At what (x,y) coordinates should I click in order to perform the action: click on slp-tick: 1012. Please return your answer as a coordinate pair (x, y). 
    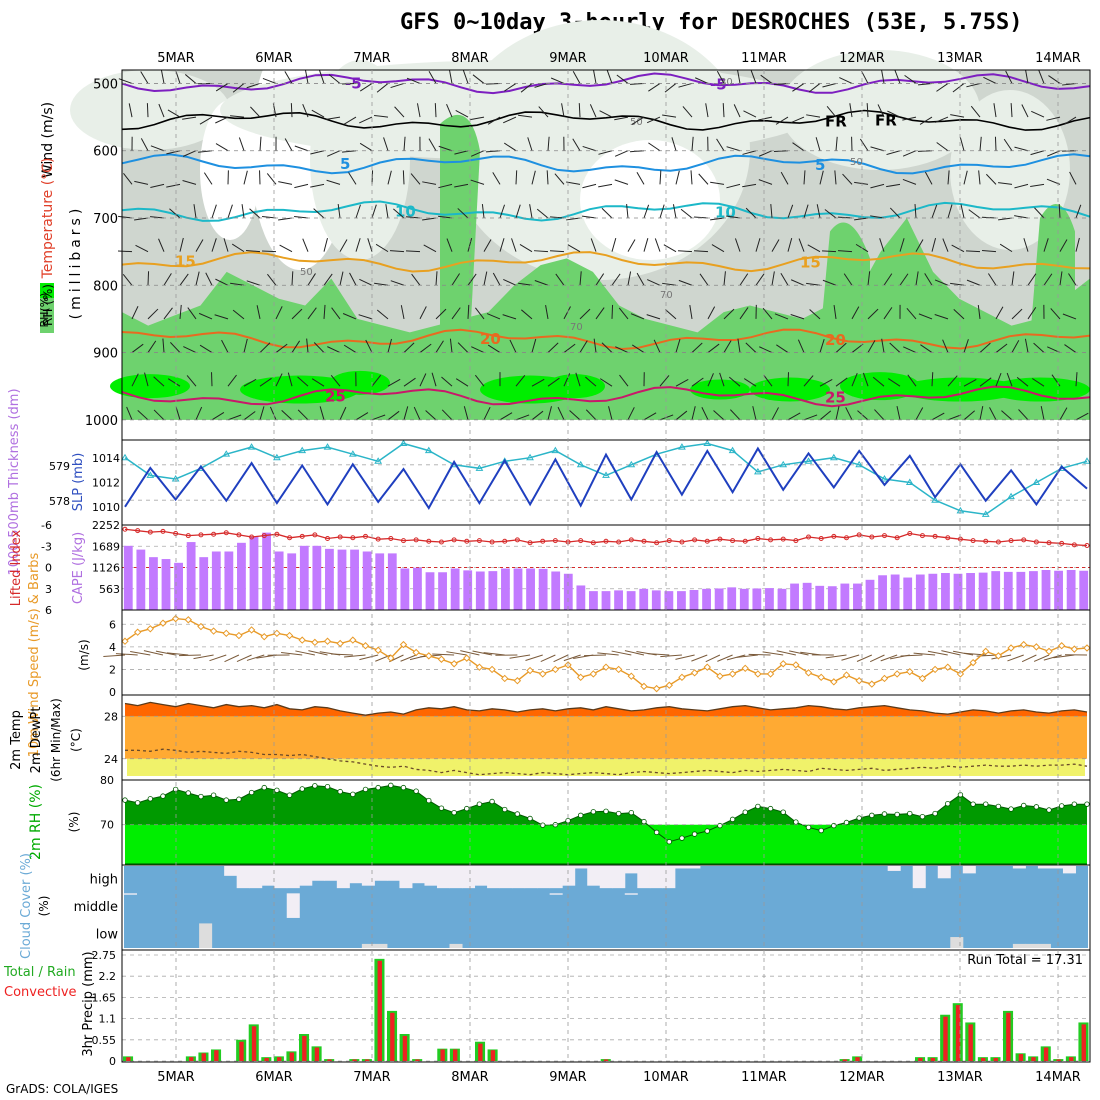
    Looking at the image, I should click on (106, 483).